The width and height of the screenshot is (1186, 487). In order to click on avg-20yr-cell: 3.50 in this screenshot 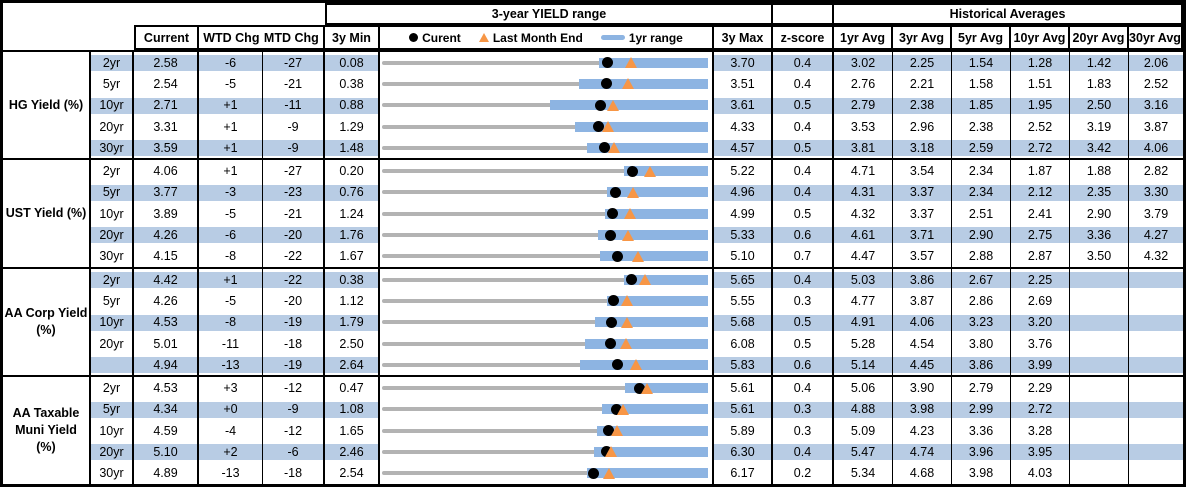, I will do `click(1099, 256)`.